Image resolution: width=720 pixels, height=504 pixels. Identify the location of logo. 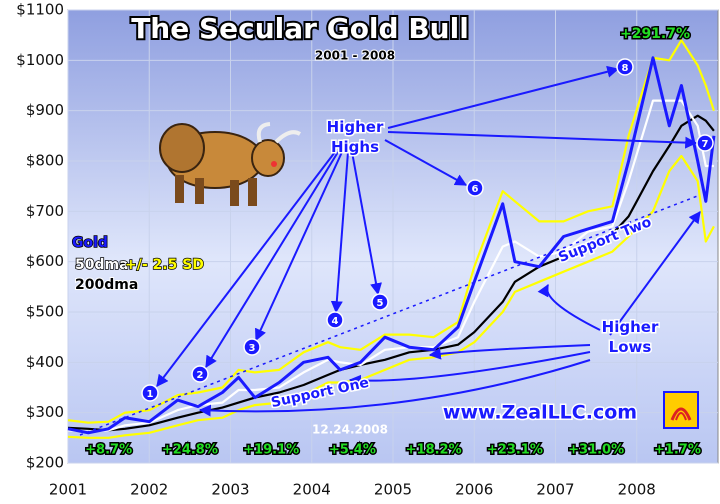
(681, 410).